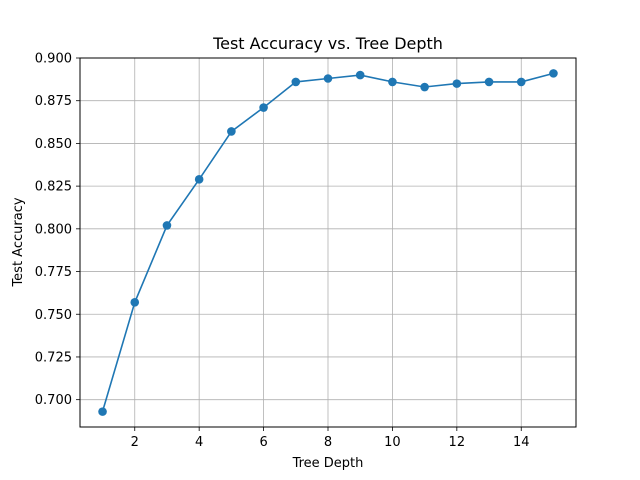 This screenshot has height=480, width=640. I want to click on x-tick-label: 12, so click(457, 442).